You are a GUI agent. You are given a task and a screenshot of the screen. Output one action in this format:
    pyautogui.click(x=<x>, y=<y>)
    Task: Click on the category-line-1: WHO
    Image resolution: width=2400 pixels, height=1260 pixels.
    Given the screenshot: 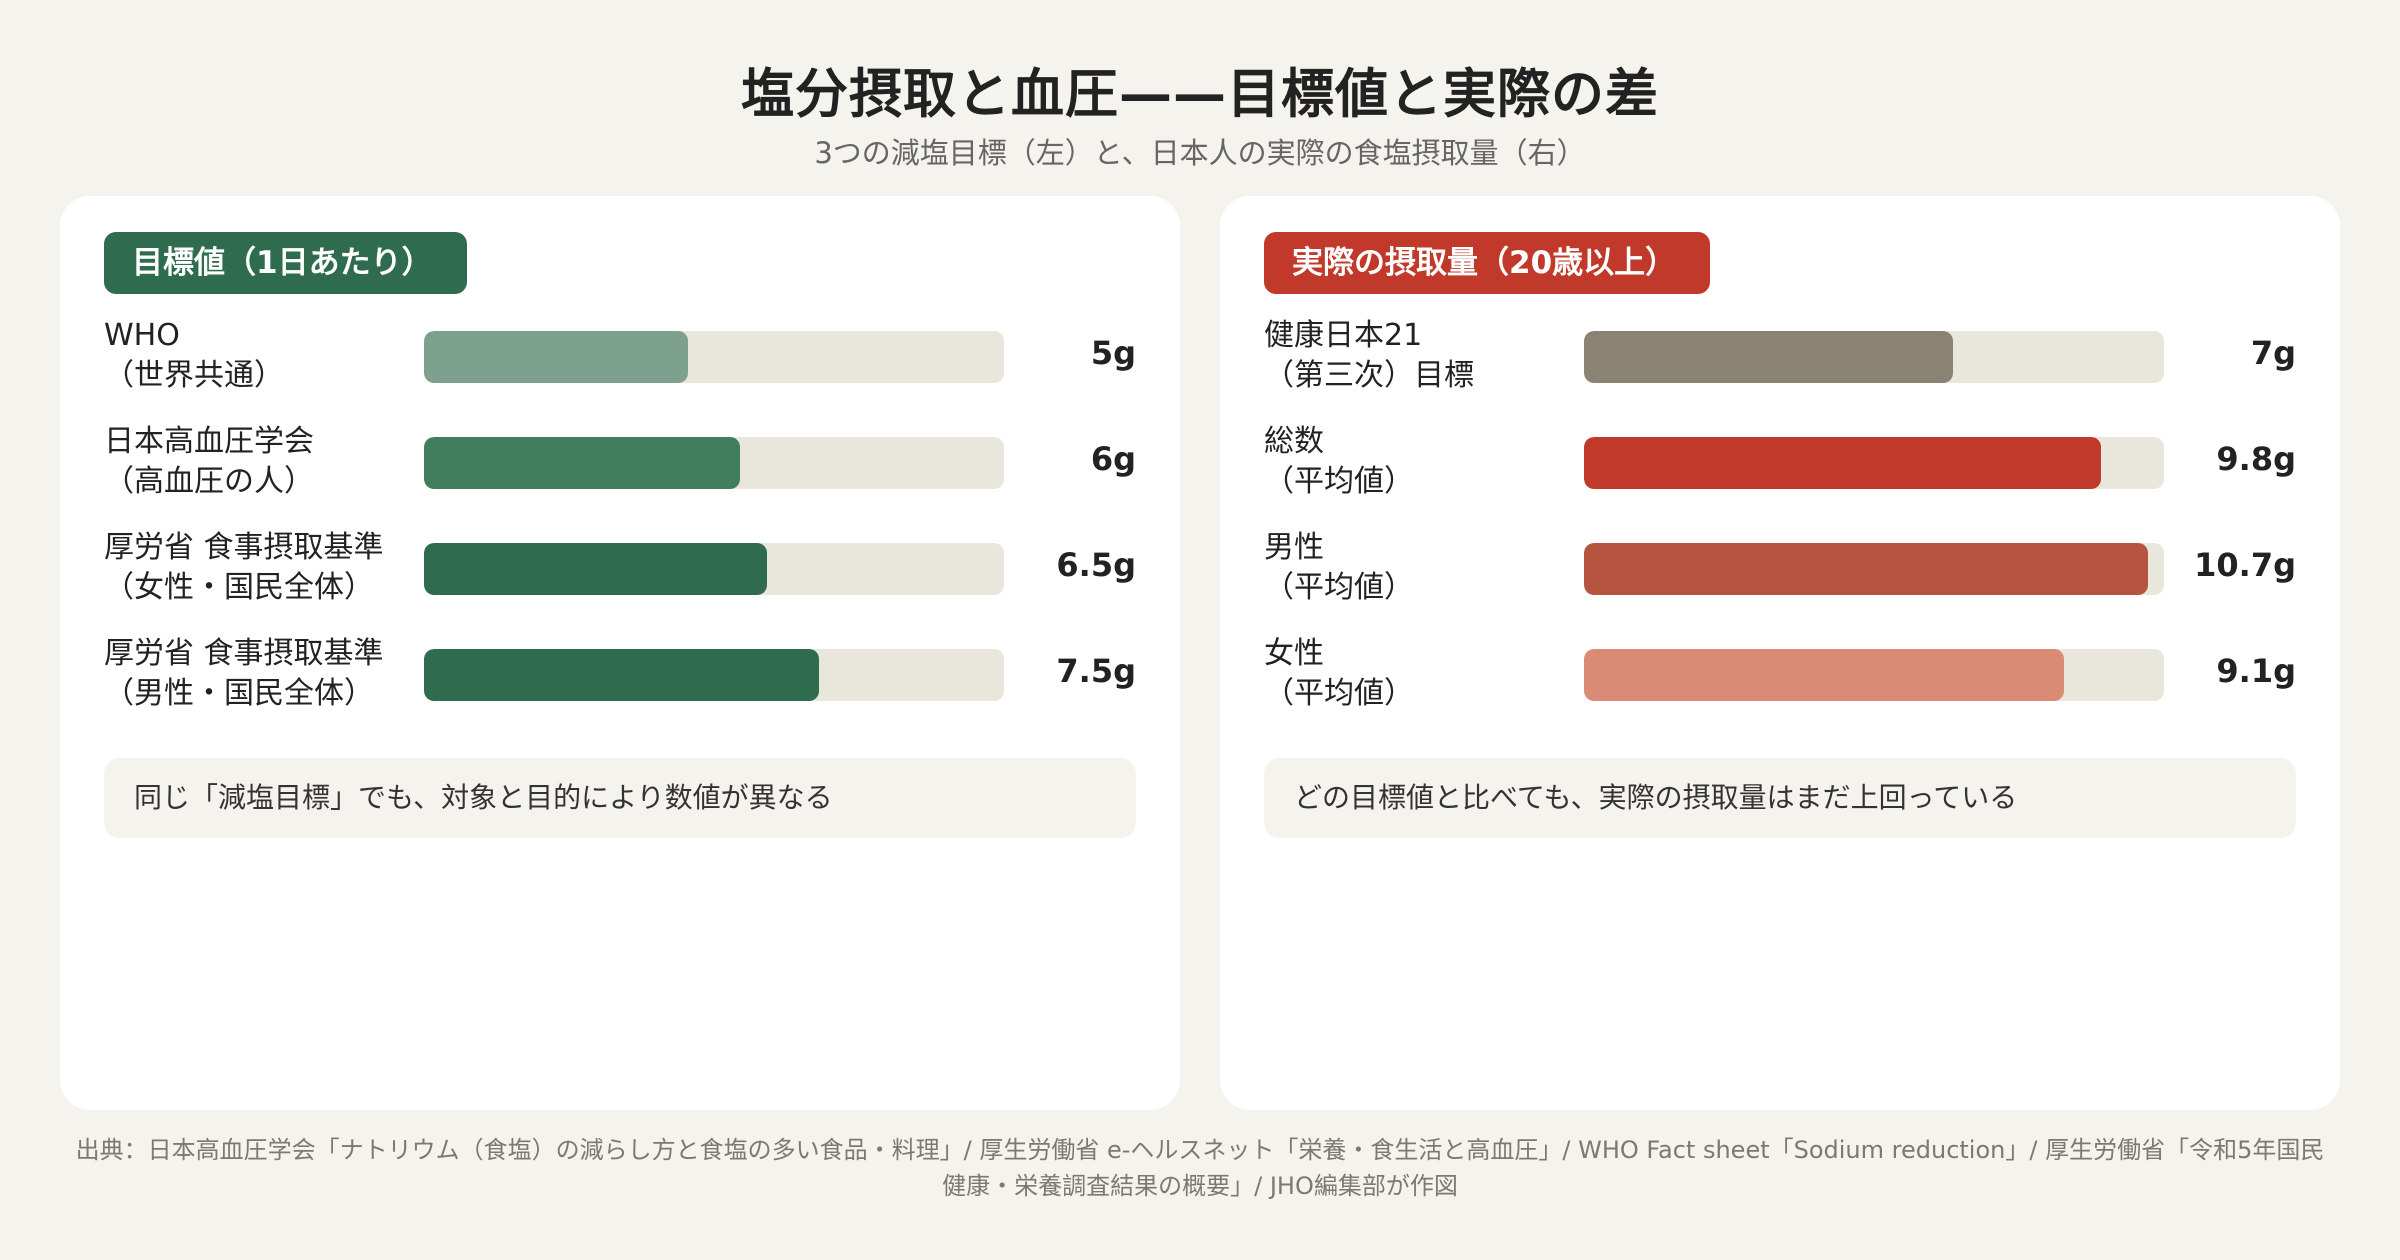 What is the action you would take?
    pyautogui.click(x=142, y=335)
    